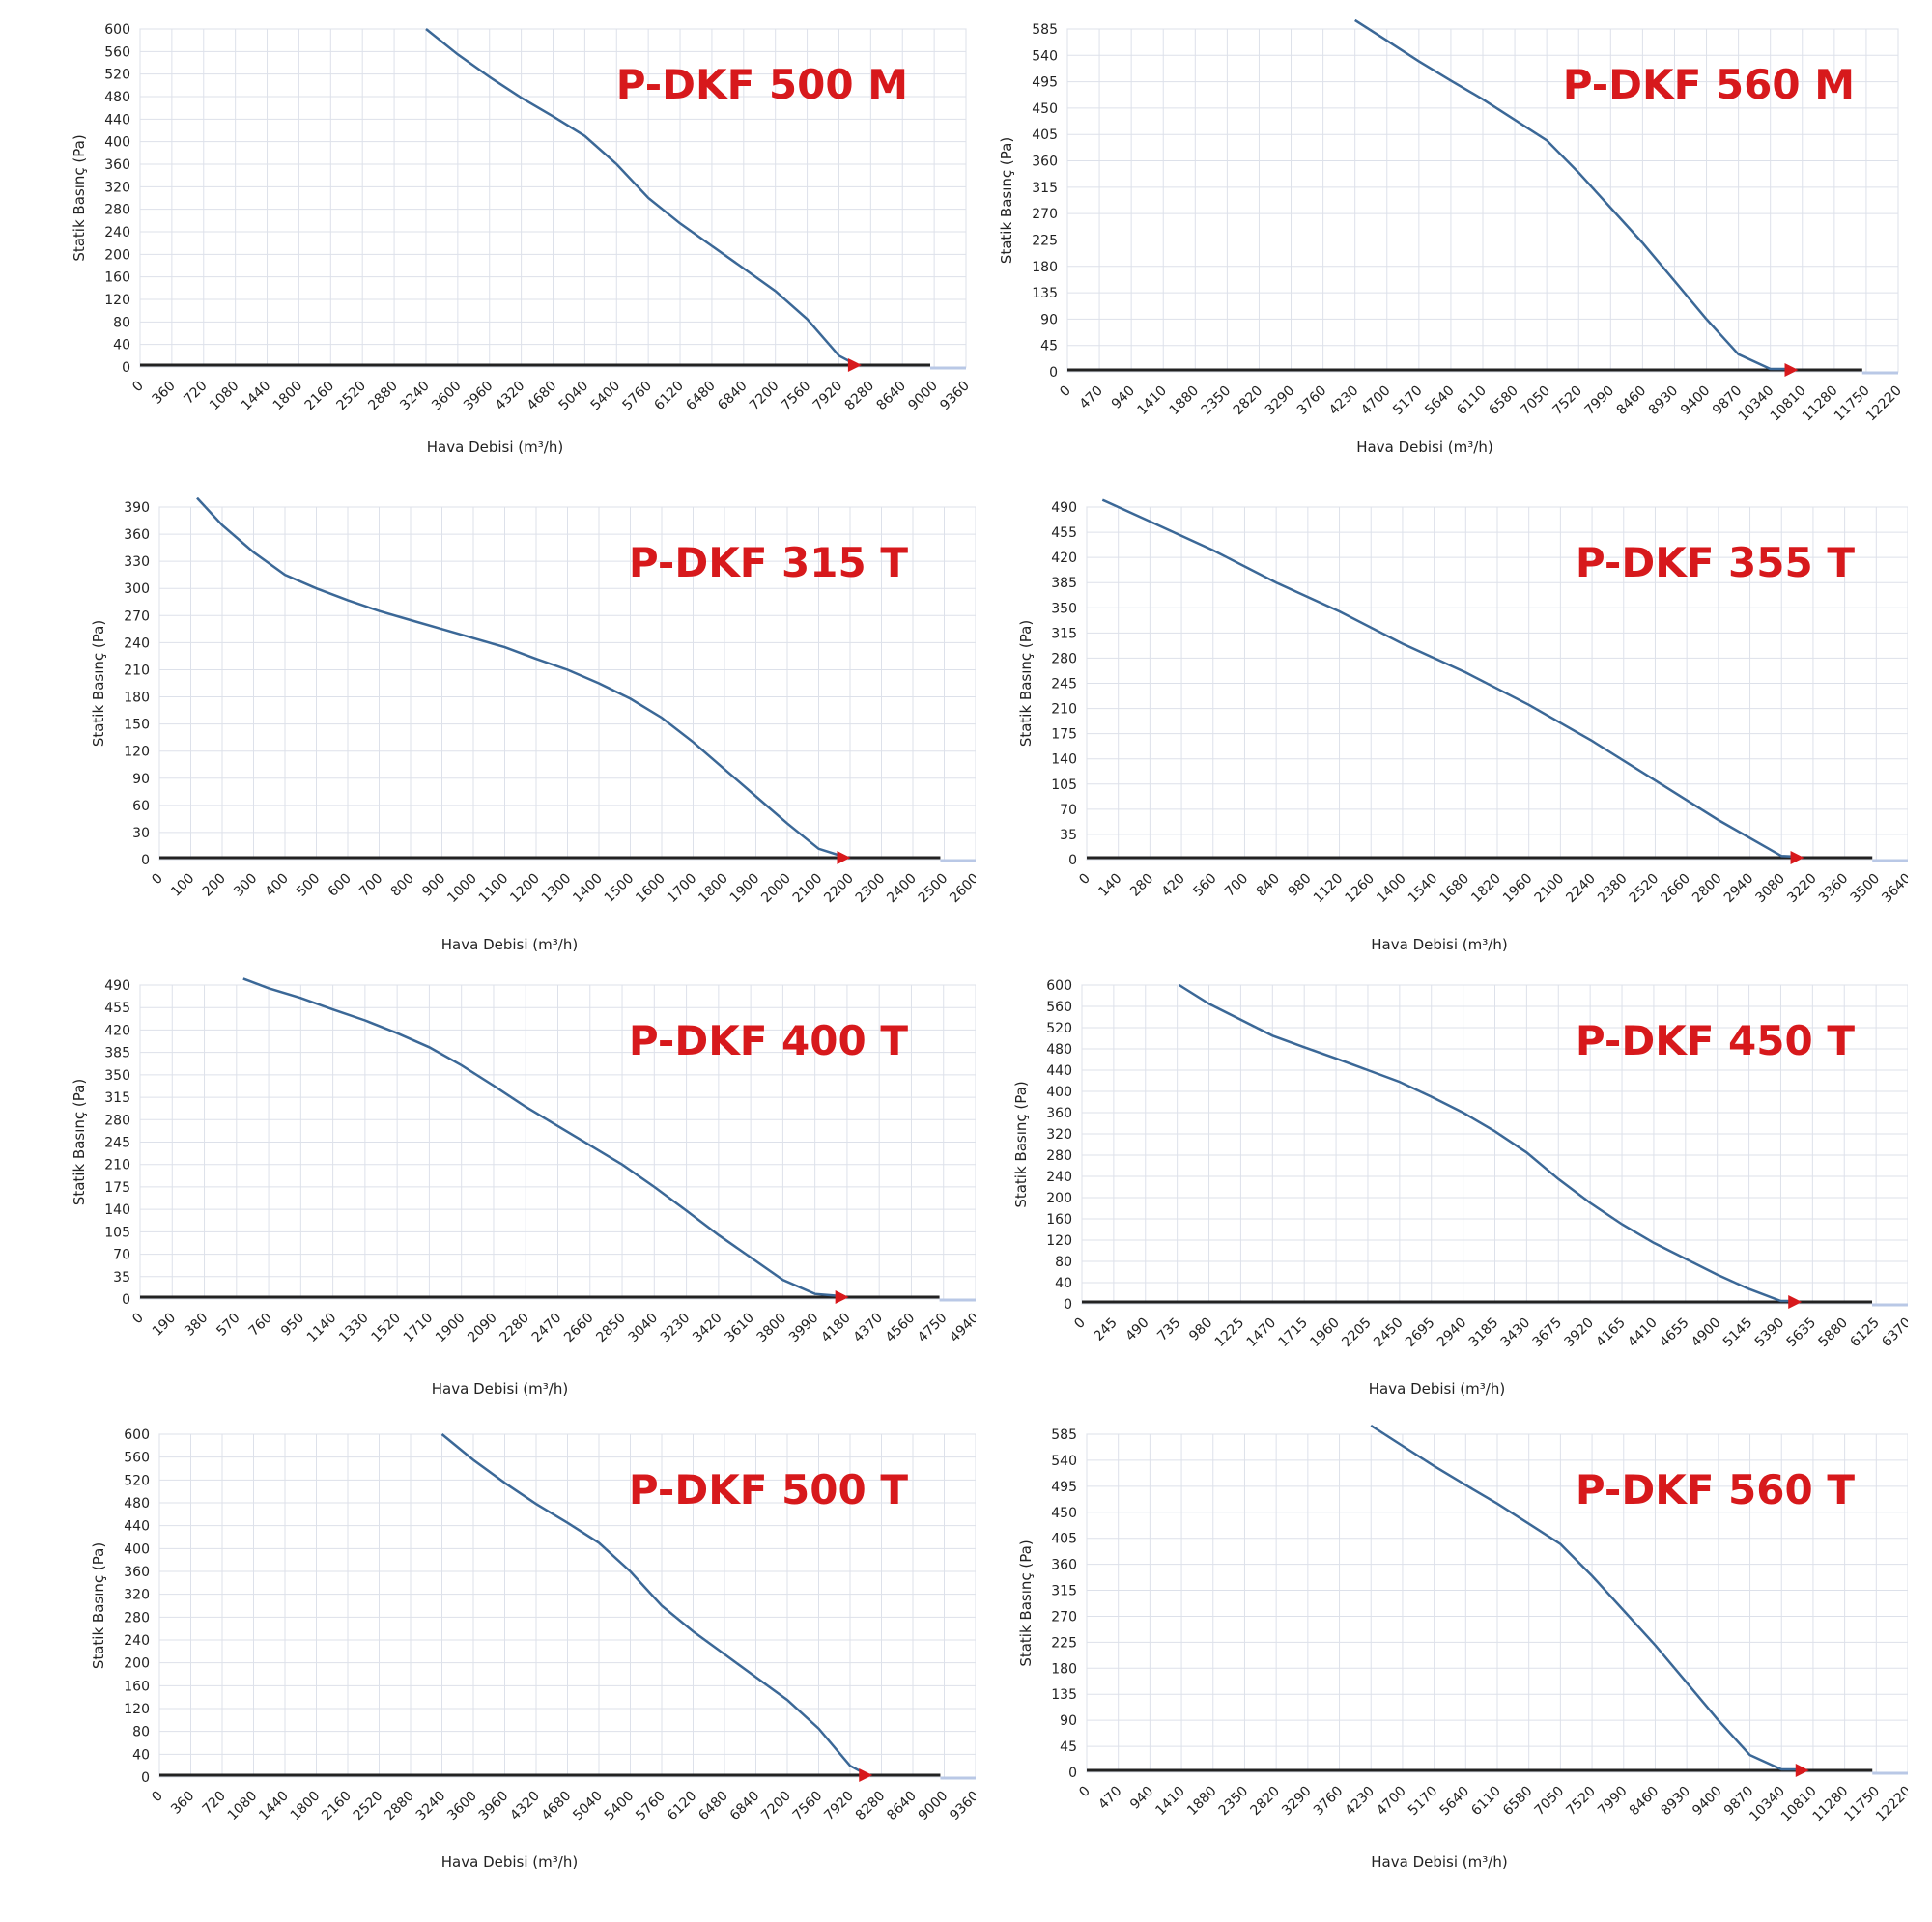  What do you see at coordinates (340, 885) in the screenshot?
I see `x-tick-label: 600` at bounding box center [340, 885].